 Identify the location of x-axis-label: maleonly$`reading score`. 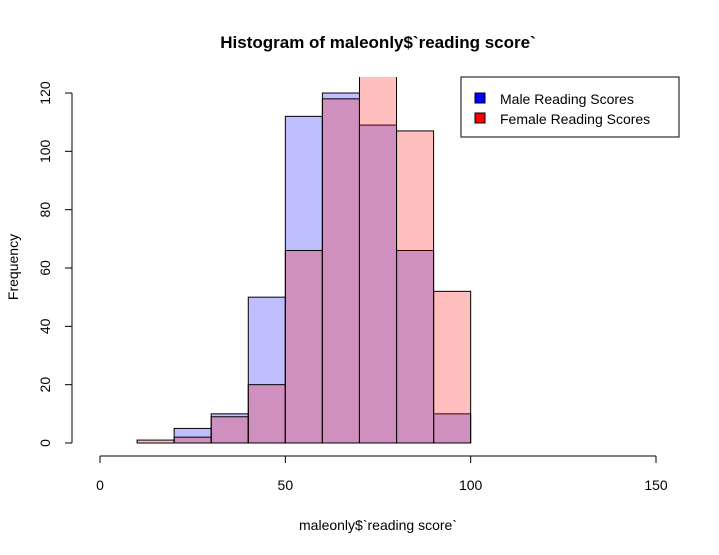
(378, 525).